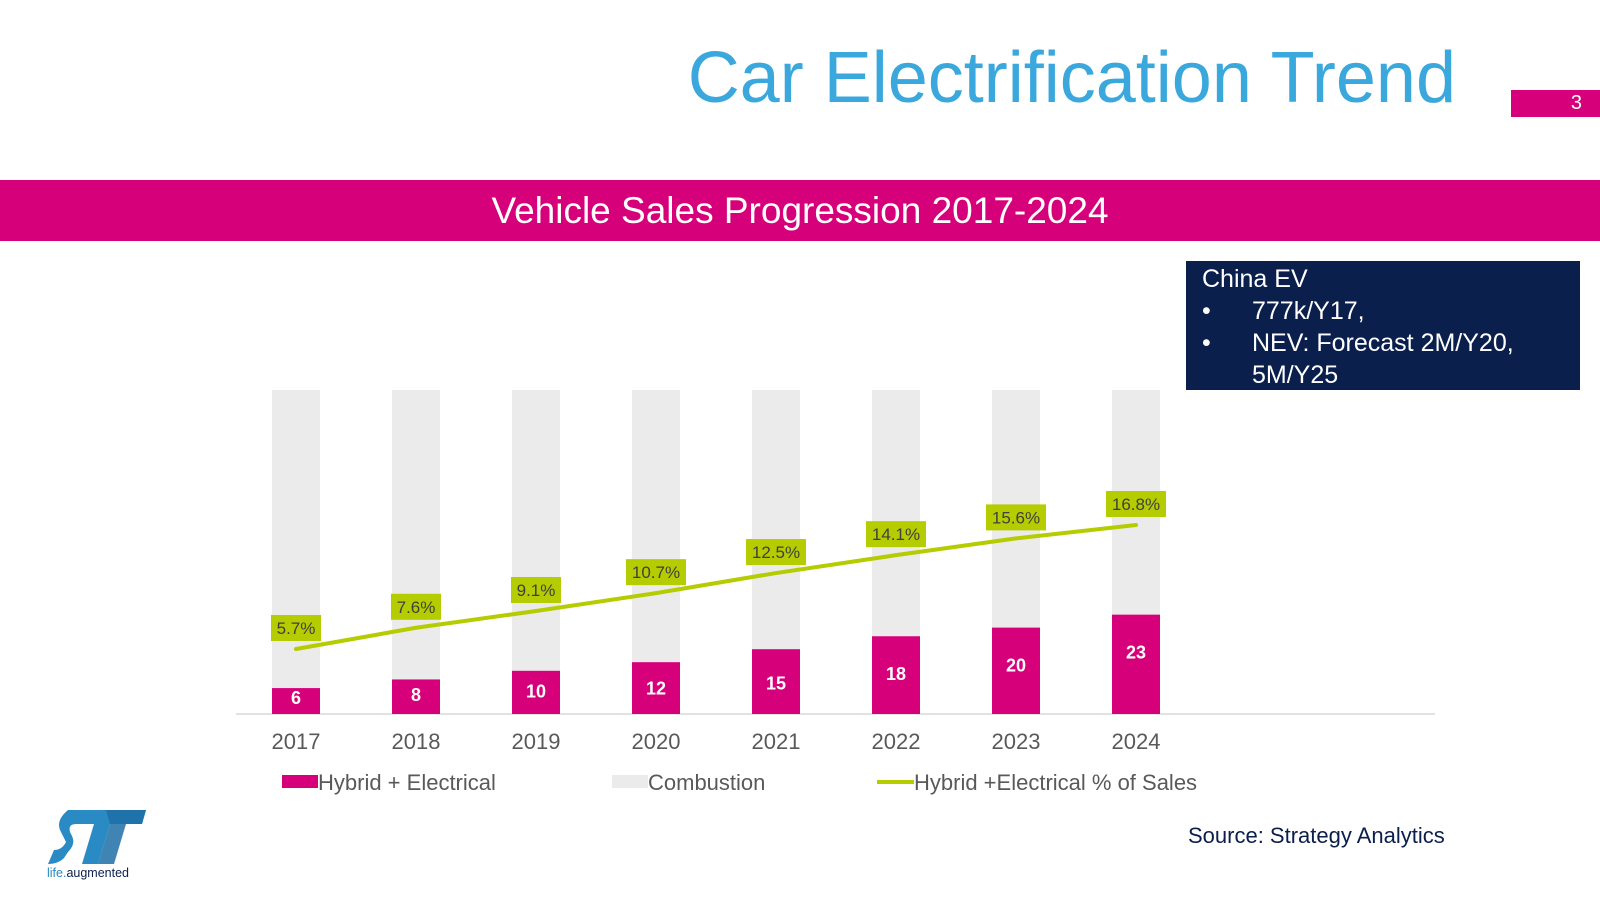 This screenshot has height=900, width=1600. What do you see at coordinates (1383, 359) in the screenshot?
I see `info-box-item: NEV: Forecast 2M/Y20, 5M/Y25` at bounding box center [1383, 359].